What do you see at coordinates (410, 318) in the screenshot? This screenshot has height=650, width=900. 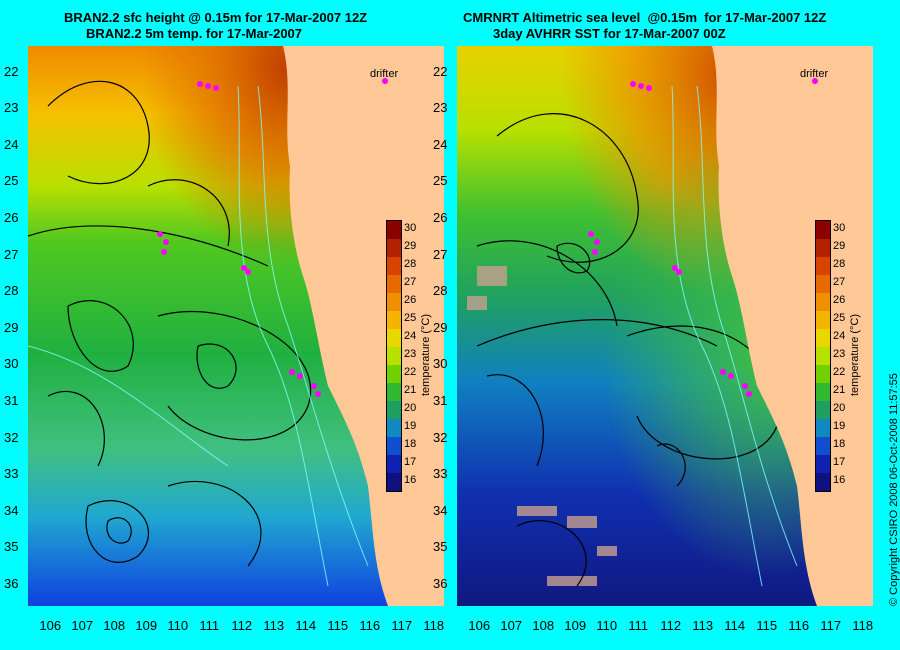 I see `colorbar-tick-label: 25` at bounding box center [410, 318].